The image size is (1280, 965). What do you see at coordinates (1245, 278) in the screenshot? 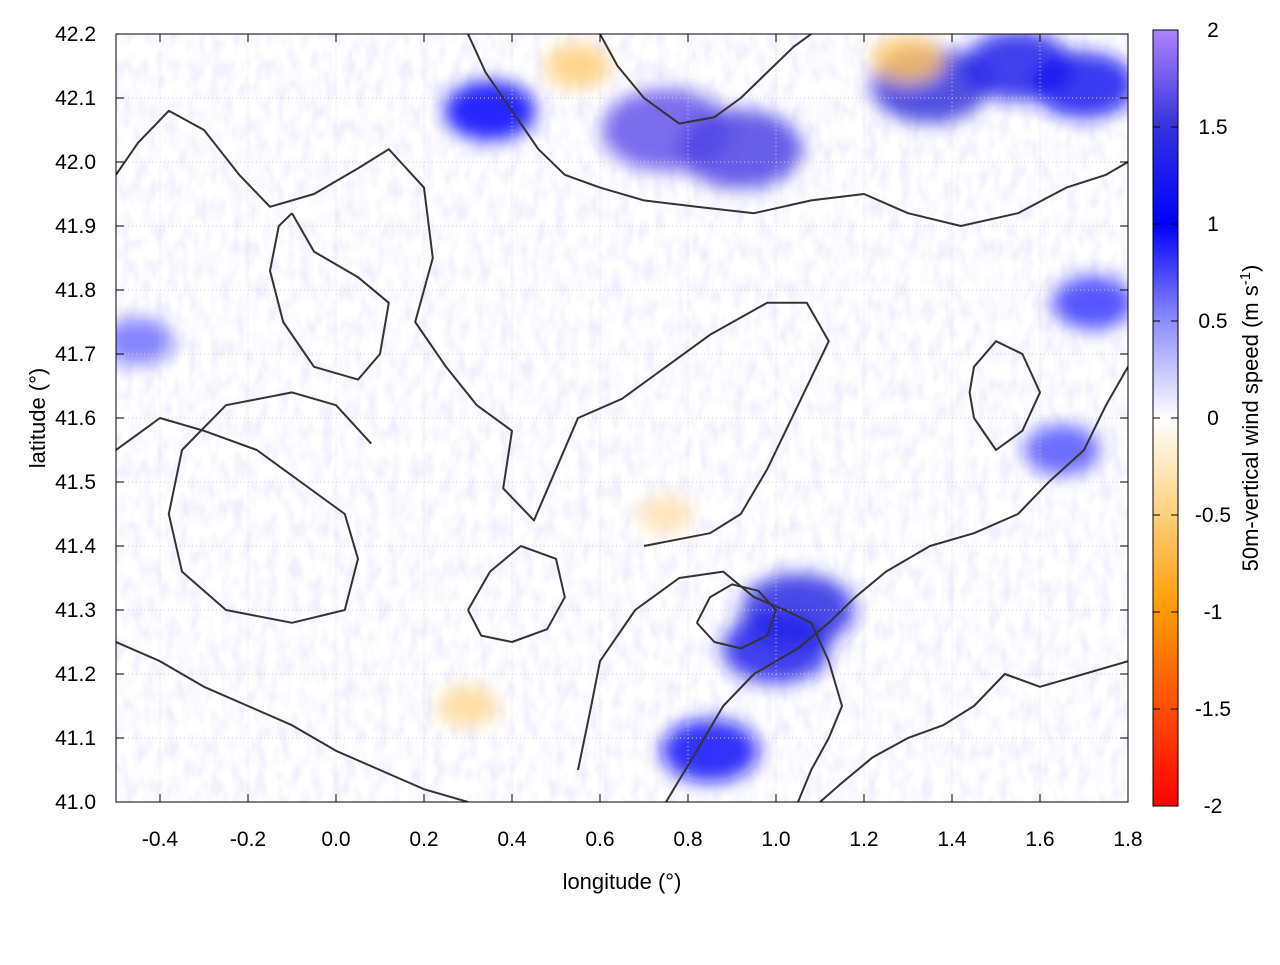
I see `colorbar-title-sup: -1` at bounding box center [1245, 278].